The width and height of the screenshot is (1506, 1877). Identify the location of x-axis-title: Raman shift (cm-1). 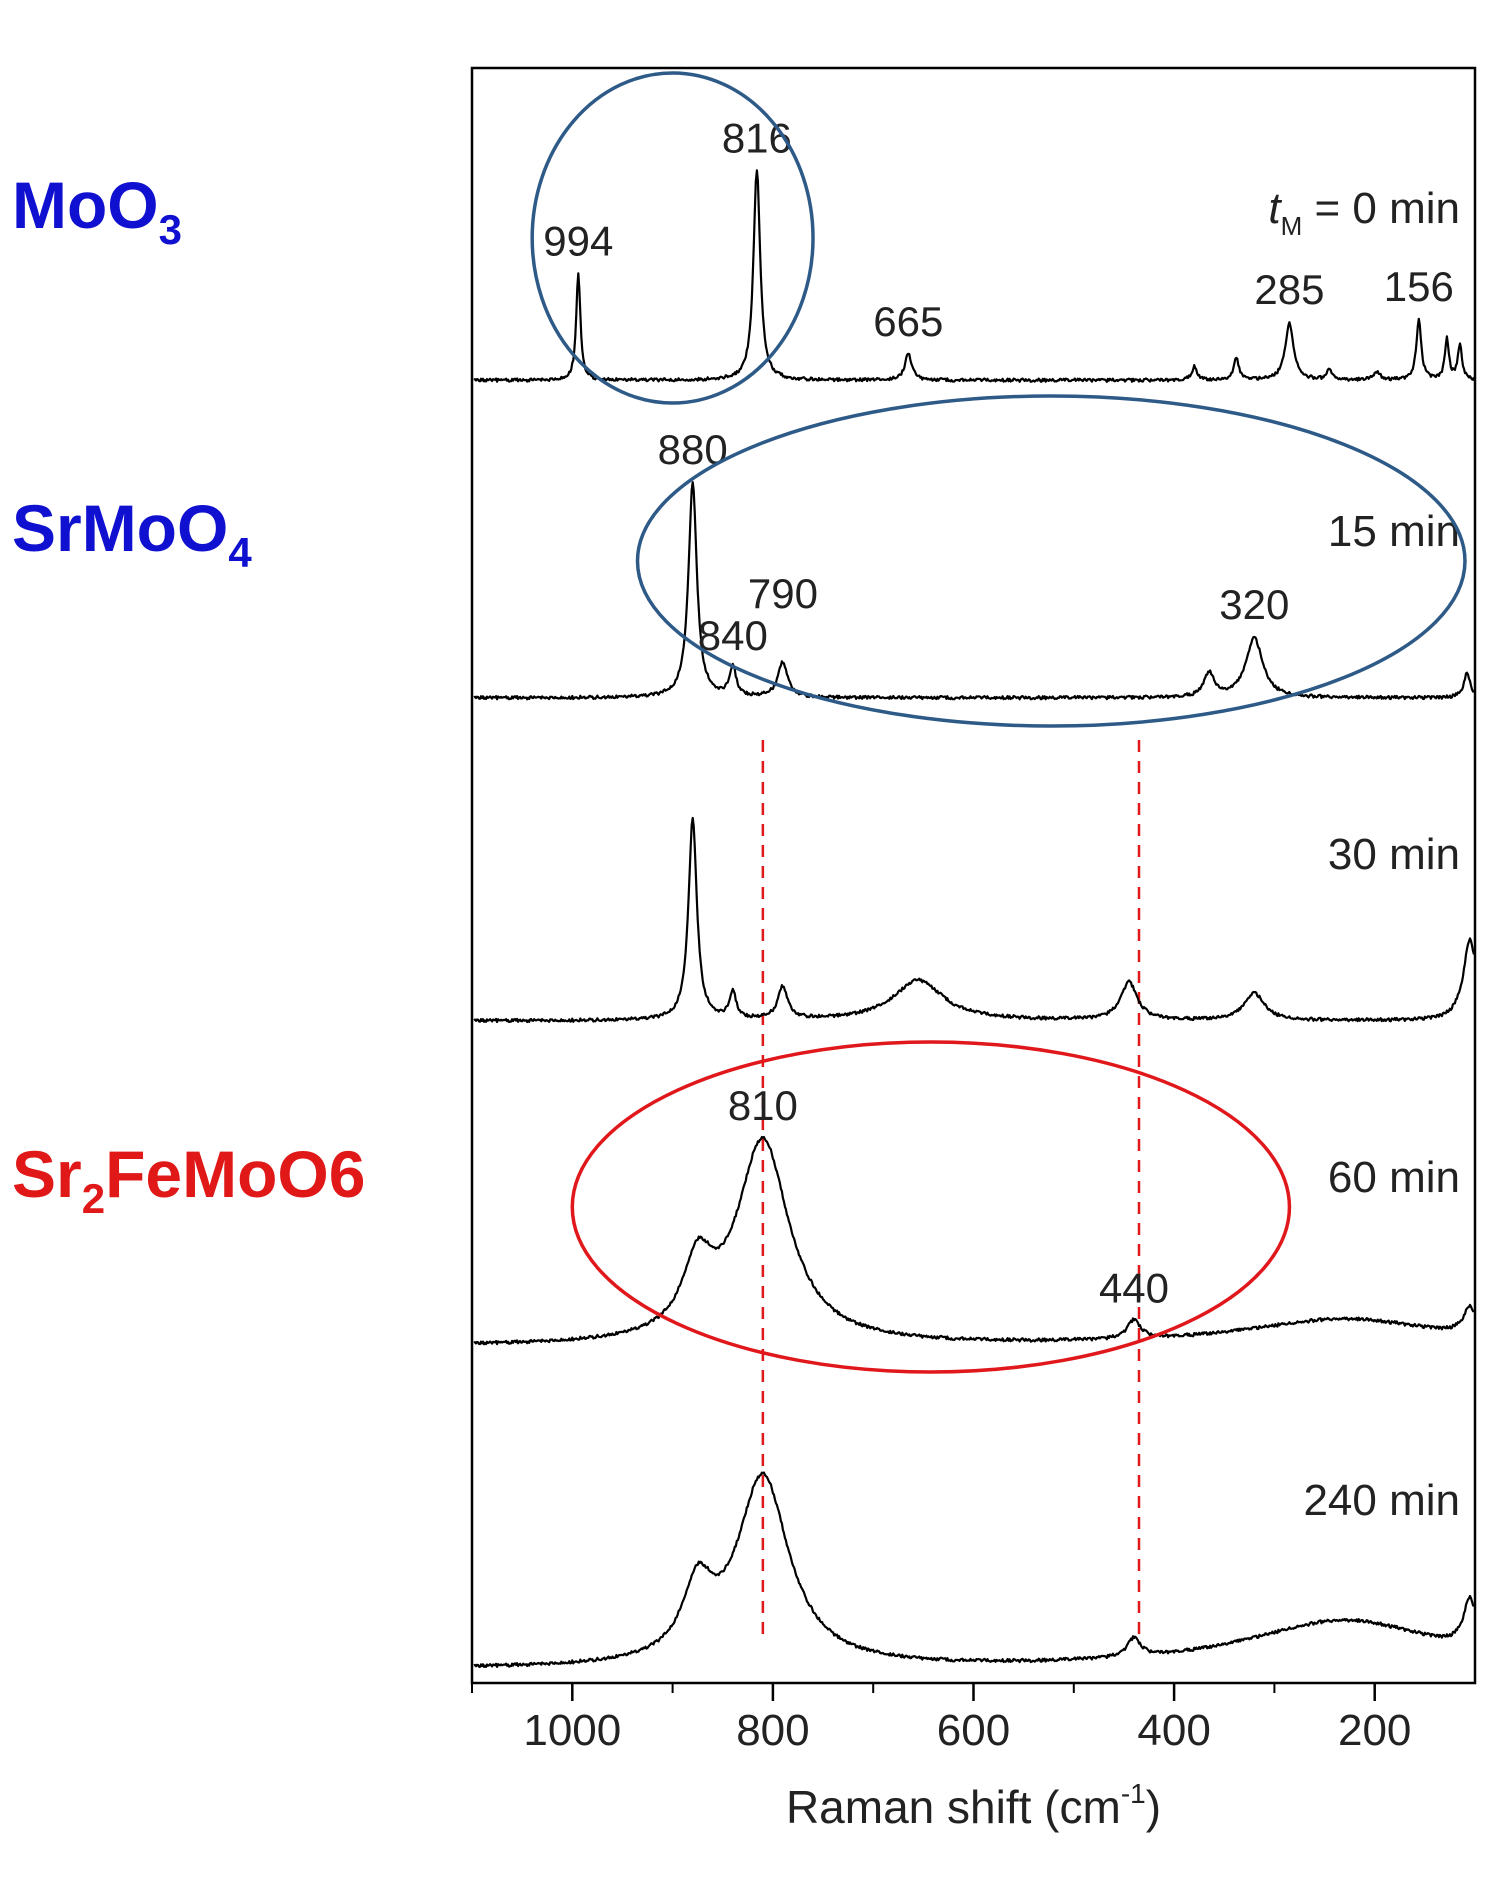
(973, 1805).